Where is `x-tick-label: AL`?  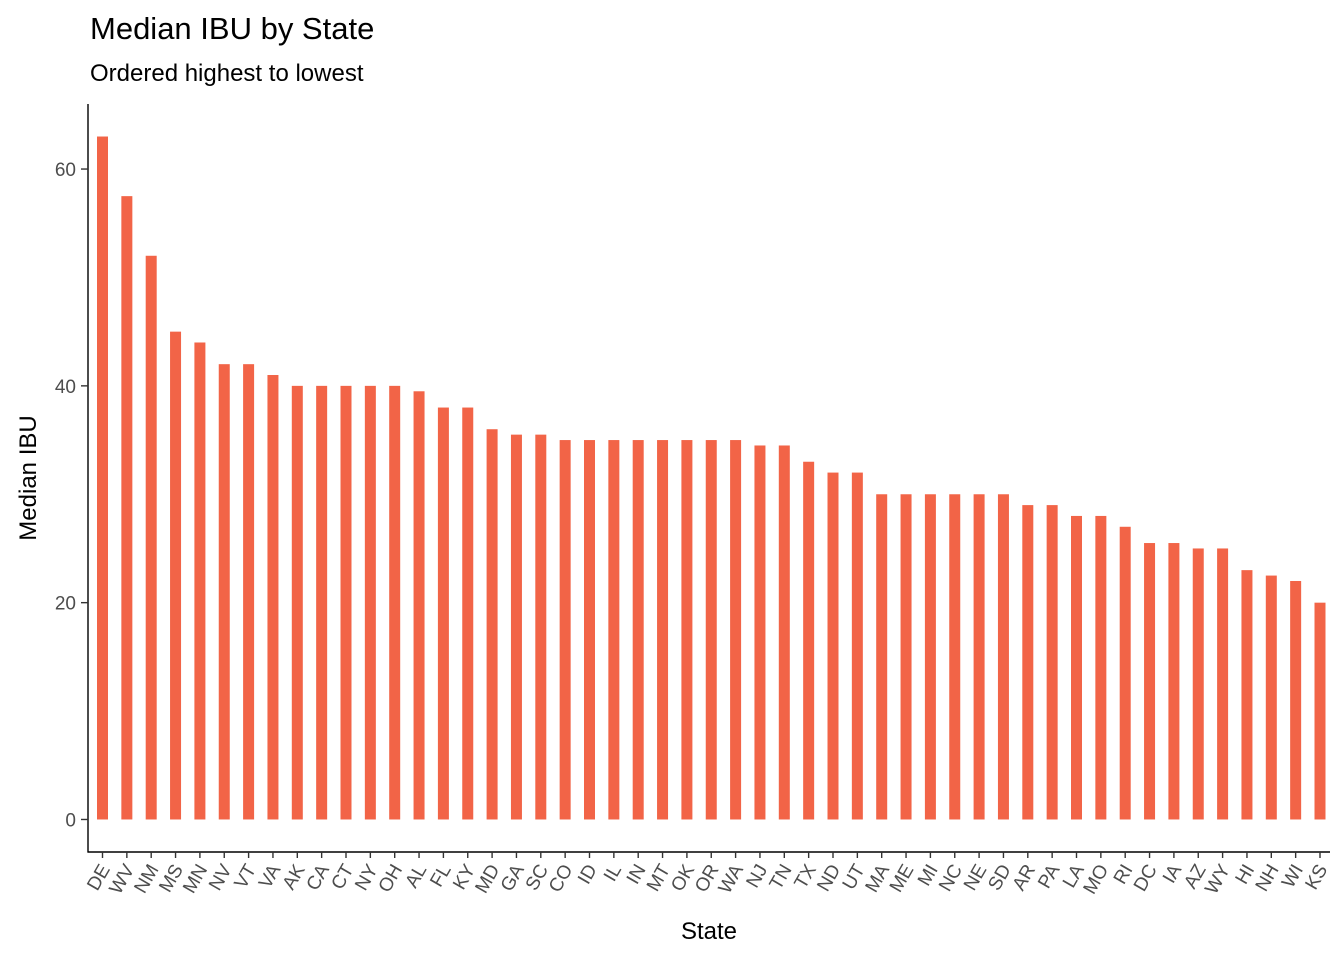
x-tick-label: AL is located at coordinates (417, 876).